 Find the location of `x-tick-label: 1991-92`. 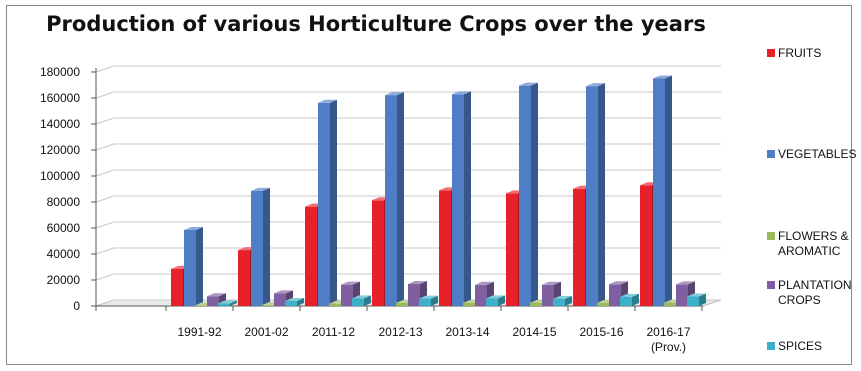

x-tick-label: 1991-92 is located at coordinates (199, 332).